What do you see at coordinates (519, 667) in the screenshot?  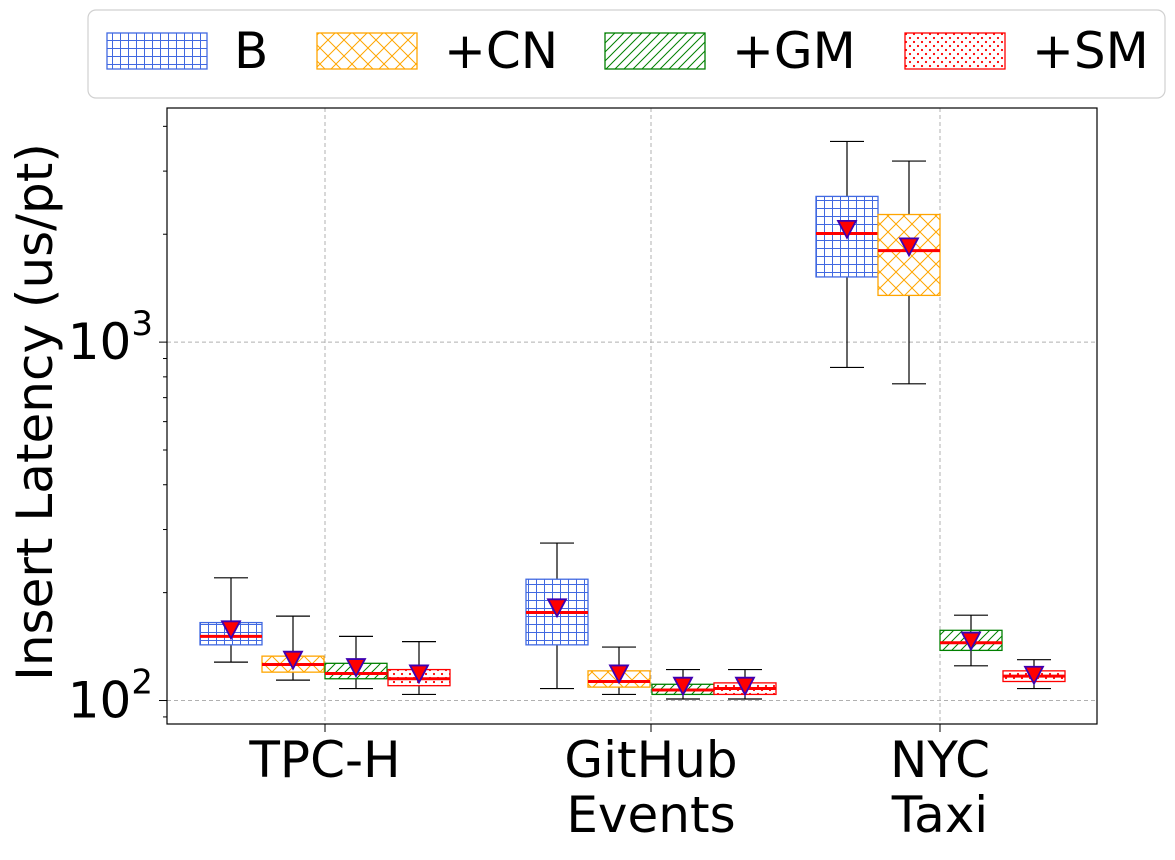 I see `series-gm` at bounding box center [519, 667].